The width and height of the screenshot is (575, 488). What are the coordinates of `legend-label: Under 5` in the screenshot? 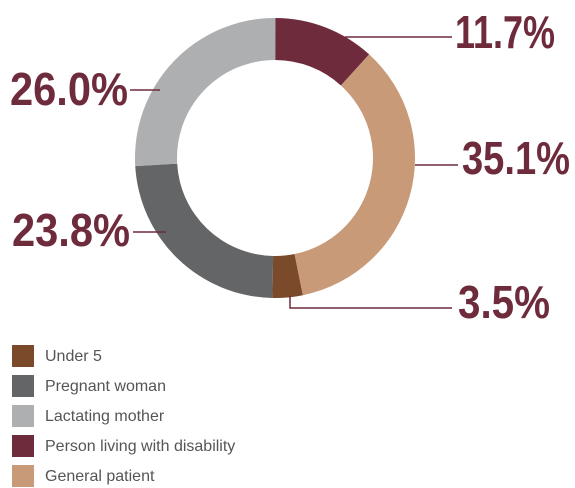 It's located at (73, 356).